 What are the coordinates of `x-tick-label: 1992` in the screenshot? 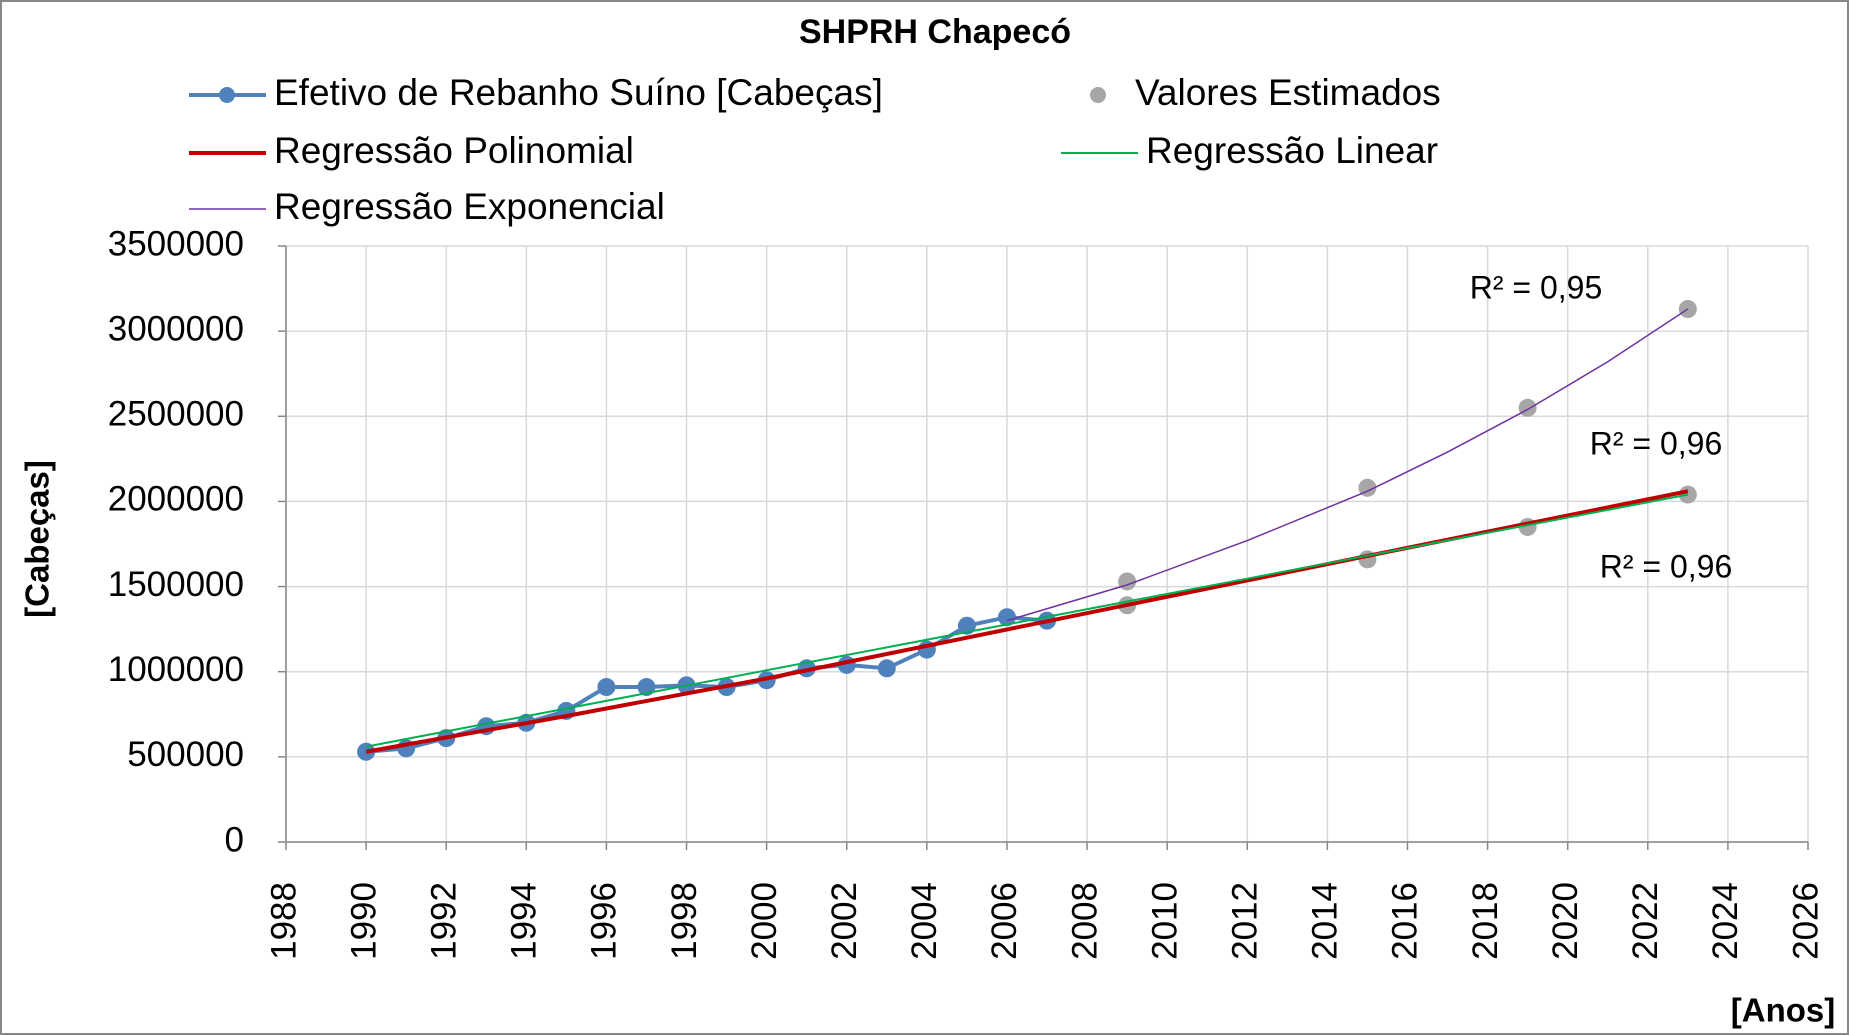 It's located at (443, 921).